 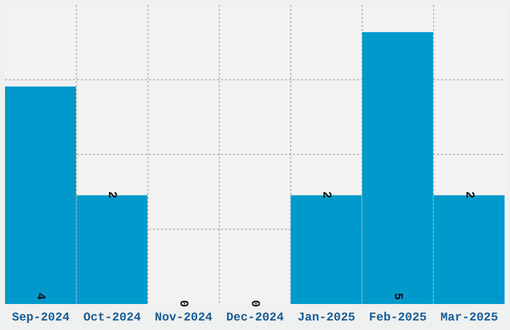 What do you see at coordinates (41, 296) in the screenshot?
I see `data-label: 4` at bounding box center [41, 296].